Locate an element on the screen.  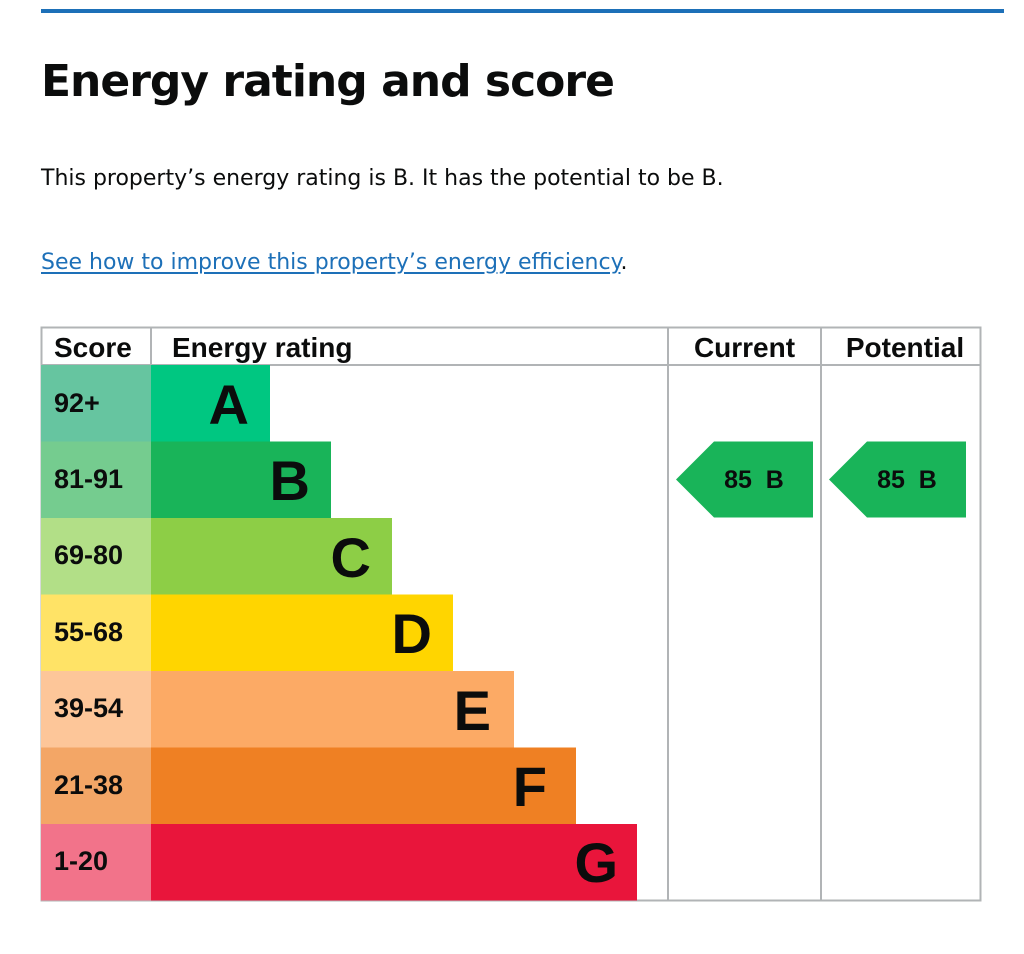
band-letter-a: A is located at coordinates (229, 404).